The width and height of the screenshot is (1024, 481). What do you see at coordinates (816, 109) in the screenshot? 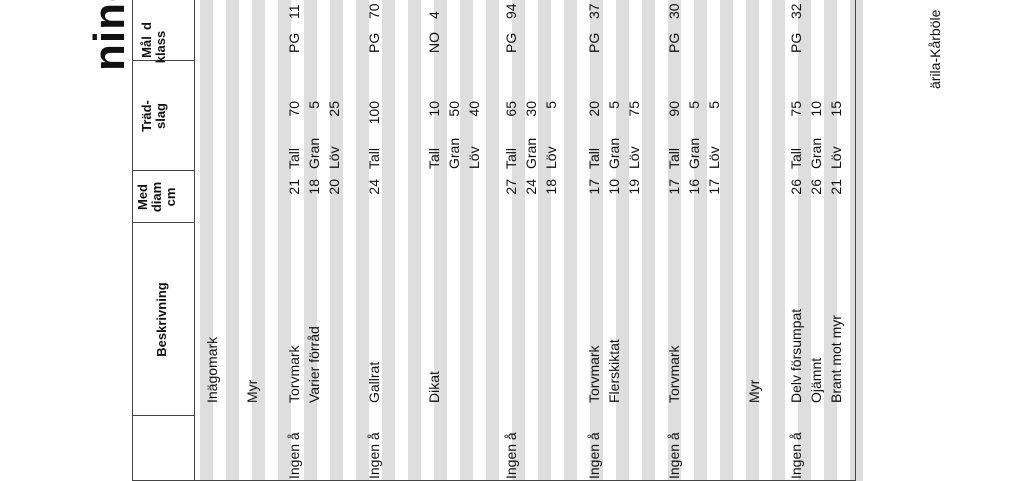
I see `row-percent: 10` at bounding box center [816, 109].